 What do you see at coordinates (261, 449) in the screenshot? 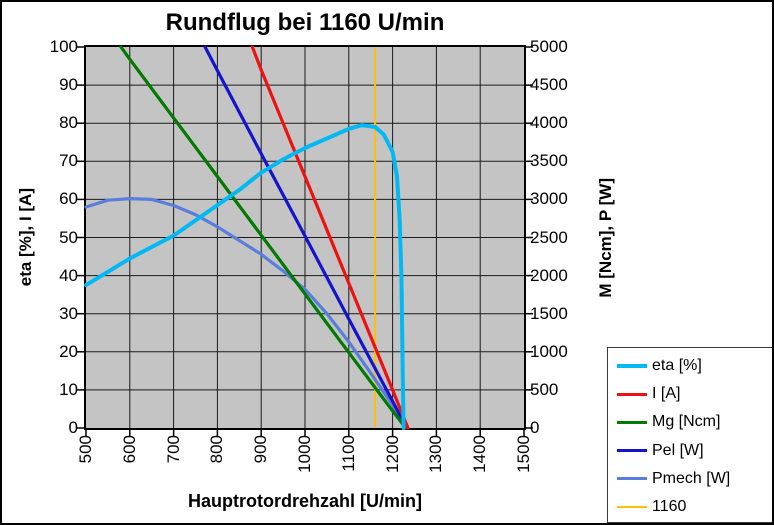
I see `x-tick-label: 900` at bounding box center [261, 449].